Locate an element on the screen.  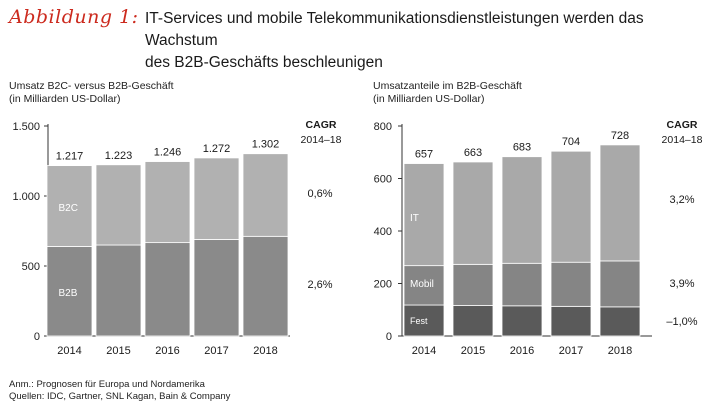
right-bar-fest-2018 is located at coordinates (620, 321).